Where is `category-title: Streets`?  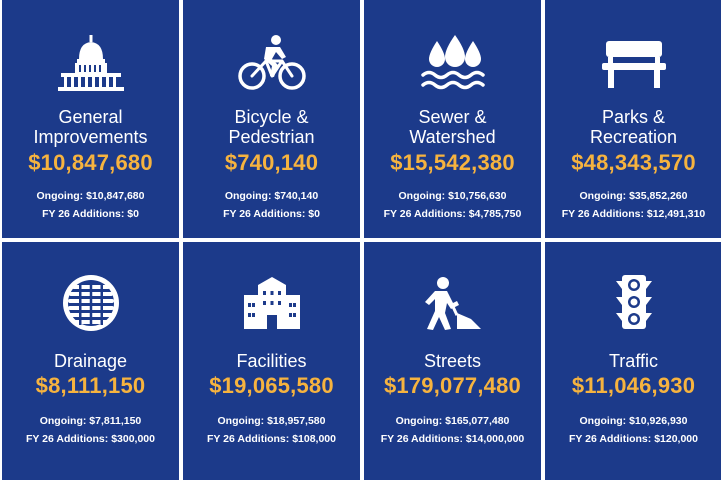 category-title: Streets is located at coordinates (452, 361).